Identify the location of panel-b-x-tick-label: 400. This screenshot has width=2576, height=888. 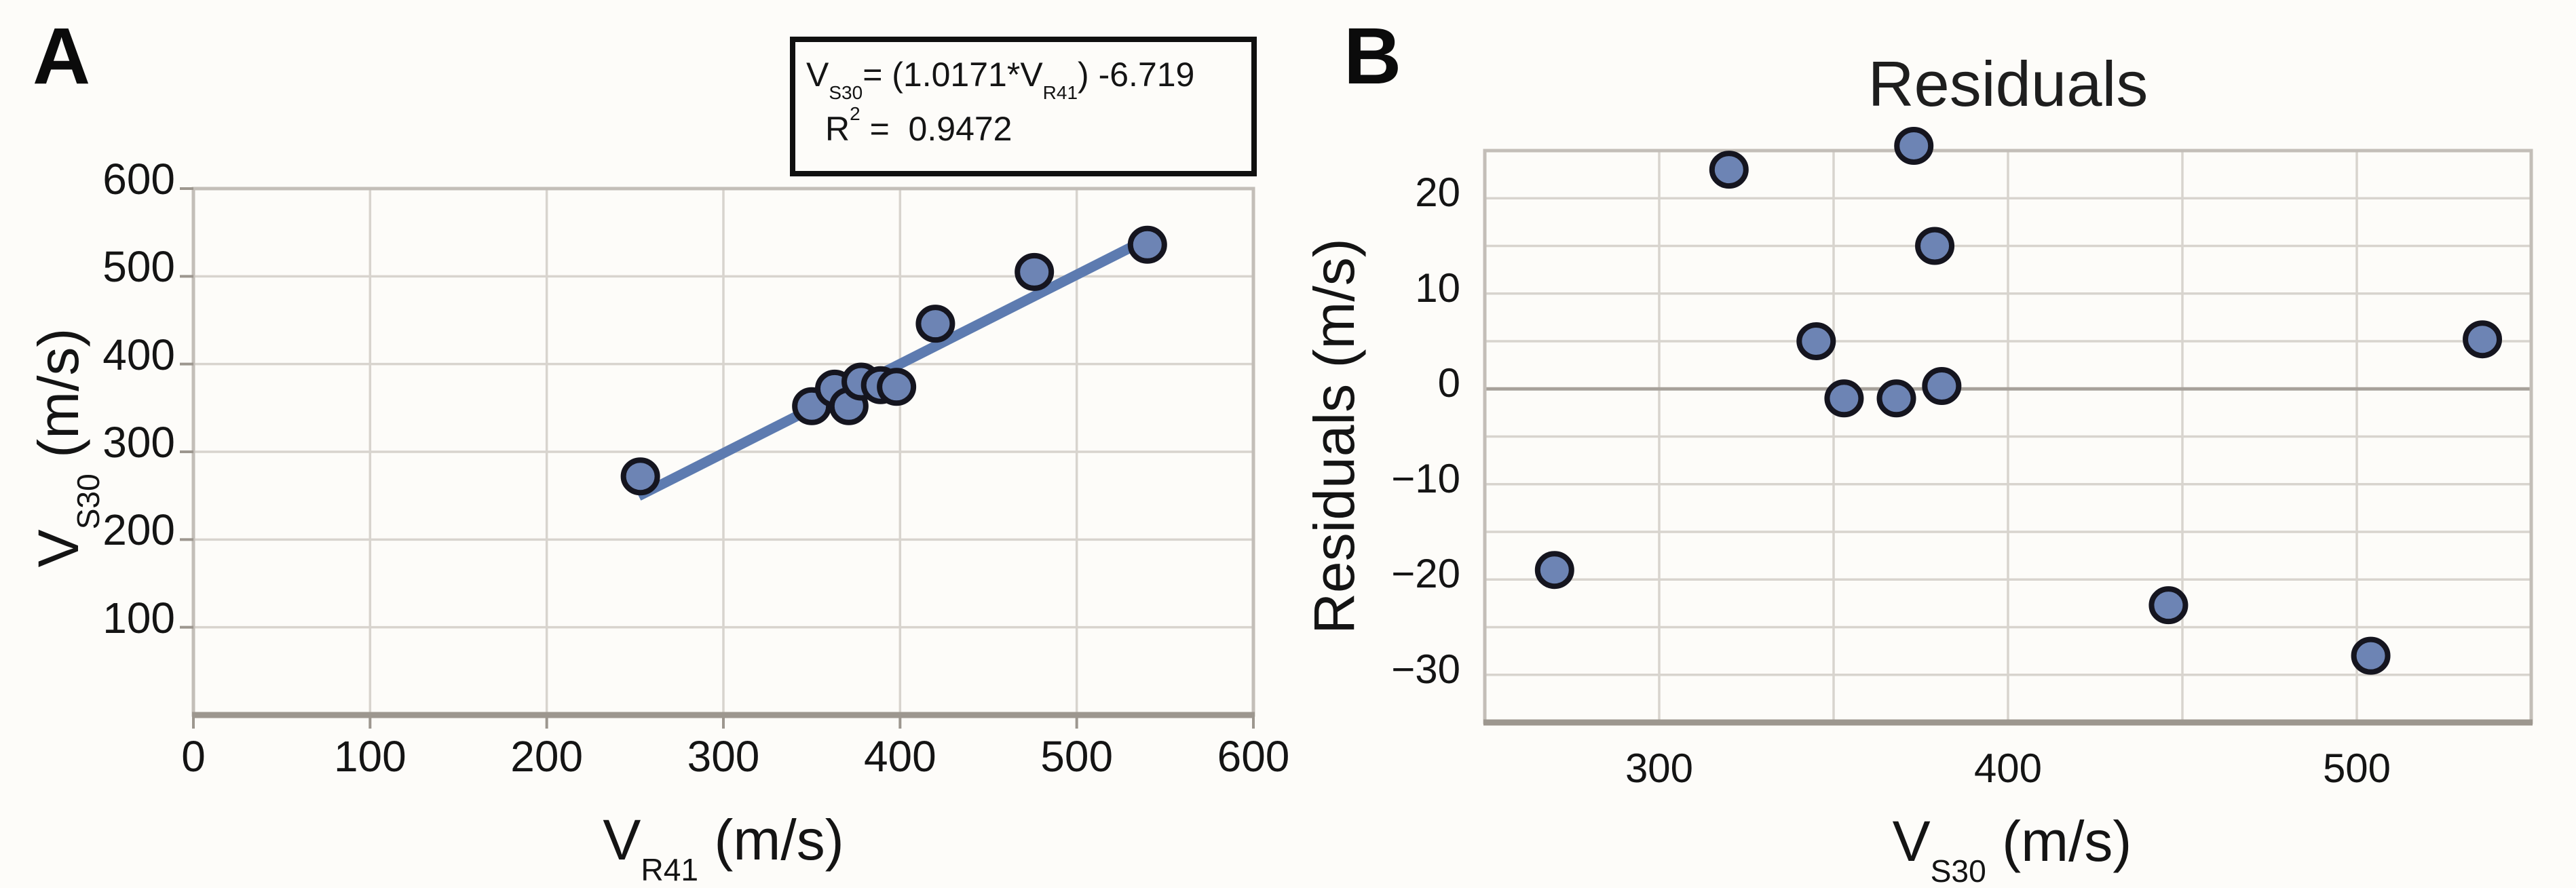
(2008, 768).